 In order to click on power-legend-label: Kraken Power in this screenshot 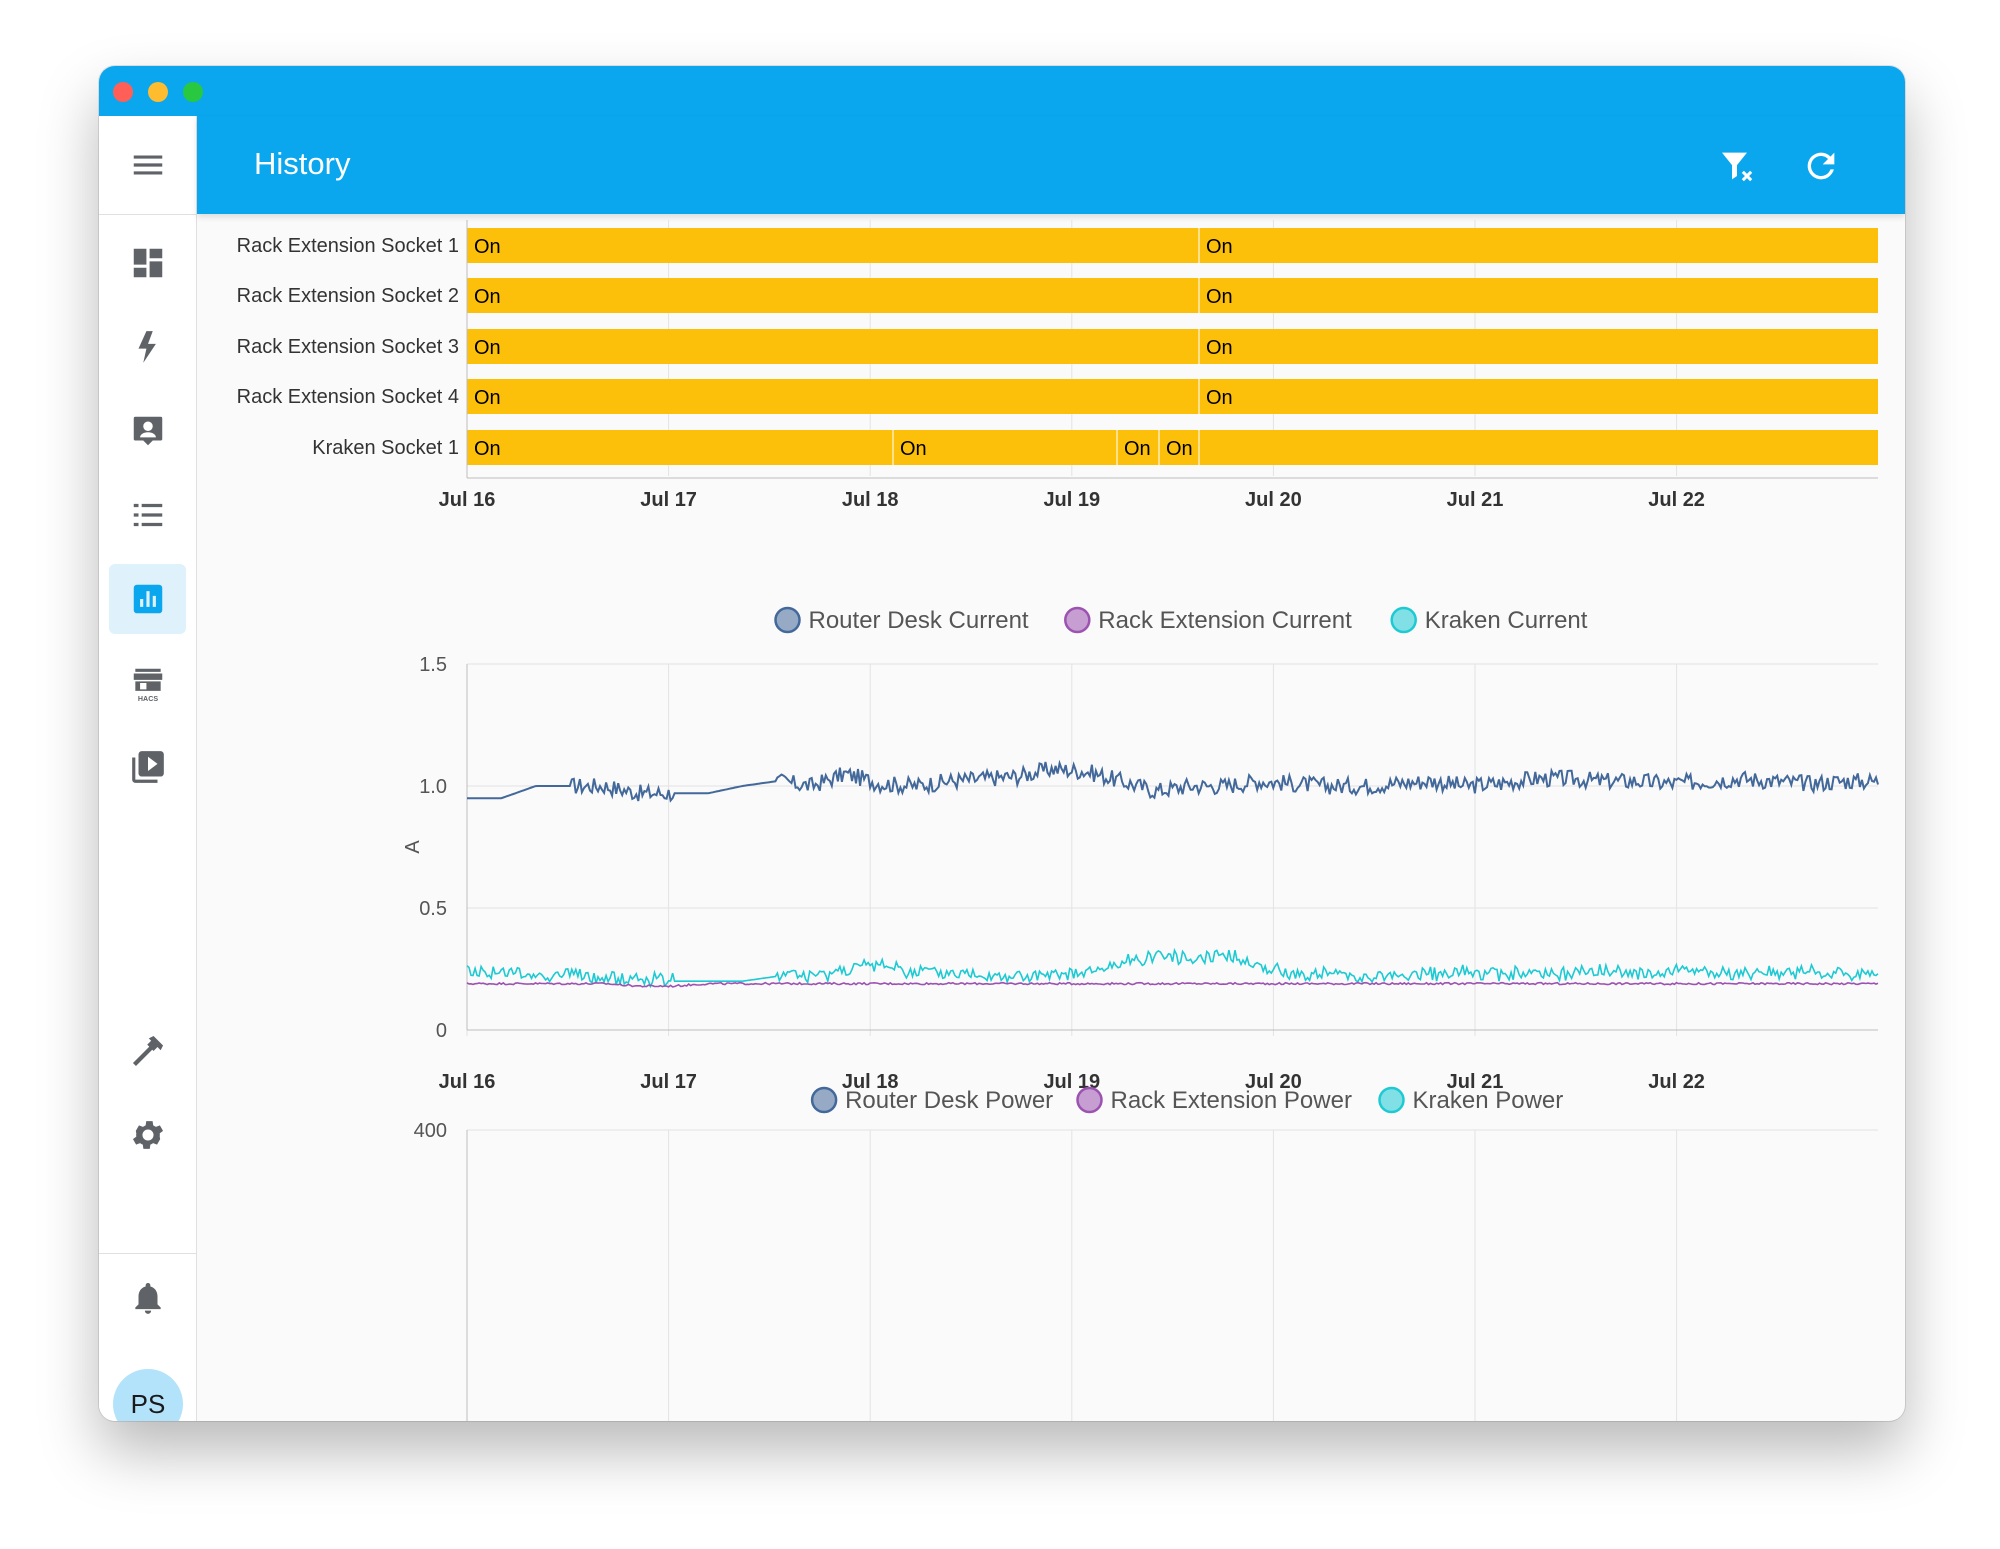, I will do `click(1488, 1100)`.